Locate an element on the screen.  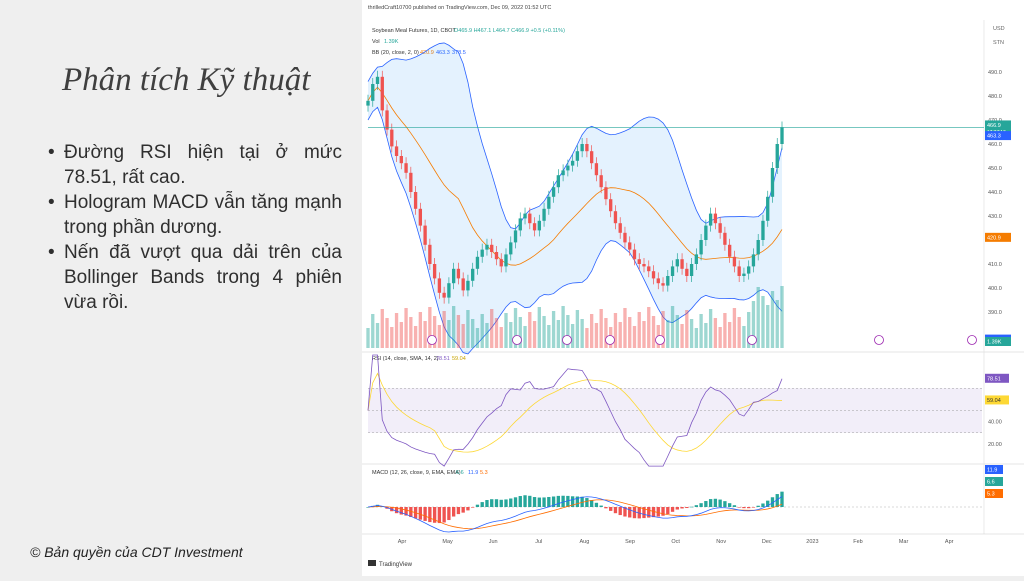
currency-label: USD is located at coordinates (999, 29).